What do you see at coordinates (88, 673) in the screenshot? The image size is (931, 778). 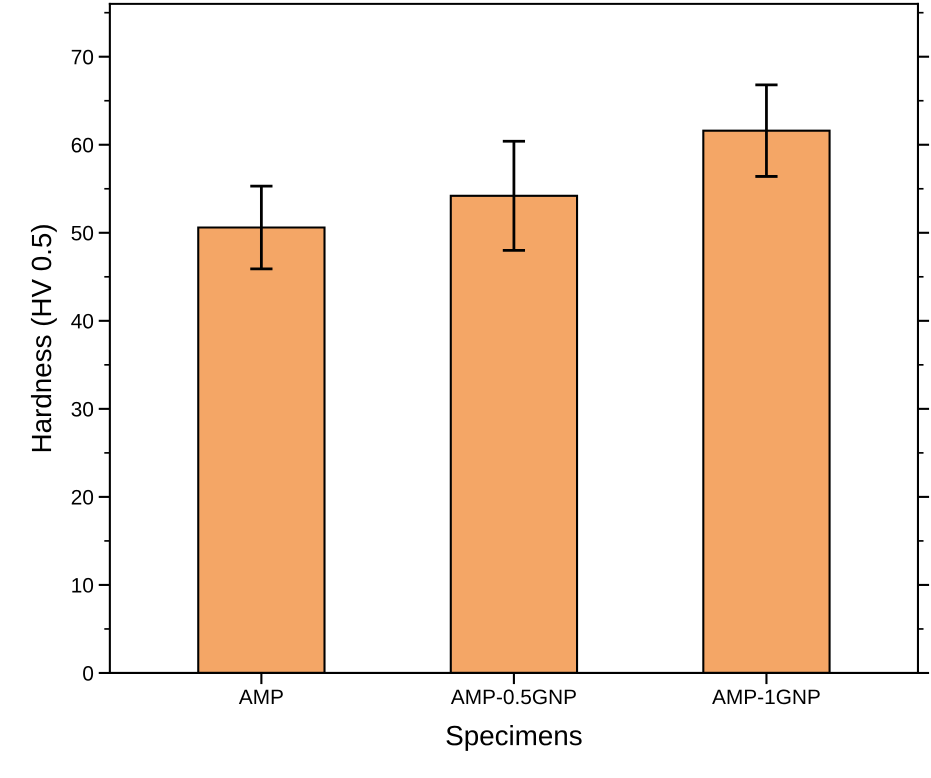 I see `y-tick-label: 0` at bounding box center [88, 673].